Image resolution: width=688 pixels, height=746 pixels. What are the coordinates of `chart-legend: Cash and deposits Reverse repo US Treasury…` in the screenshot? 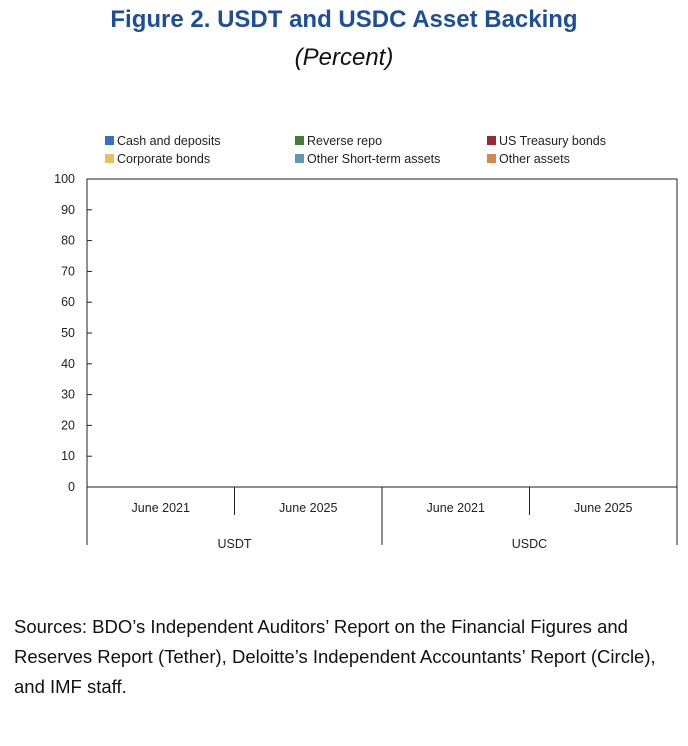 It's located at (355, 150).